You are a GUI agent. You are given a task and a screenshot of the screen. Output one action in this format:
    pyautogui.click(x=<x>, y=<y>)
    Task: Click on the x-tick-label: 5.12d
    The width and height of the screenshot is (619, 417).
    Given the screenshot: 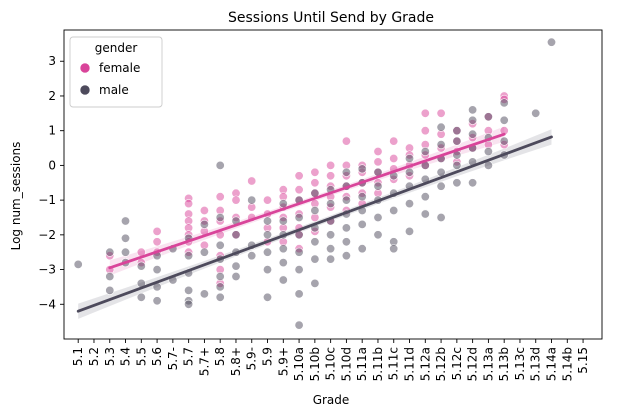 What is the action you would take?
    pyautogui.click(x=473, y=364)
    